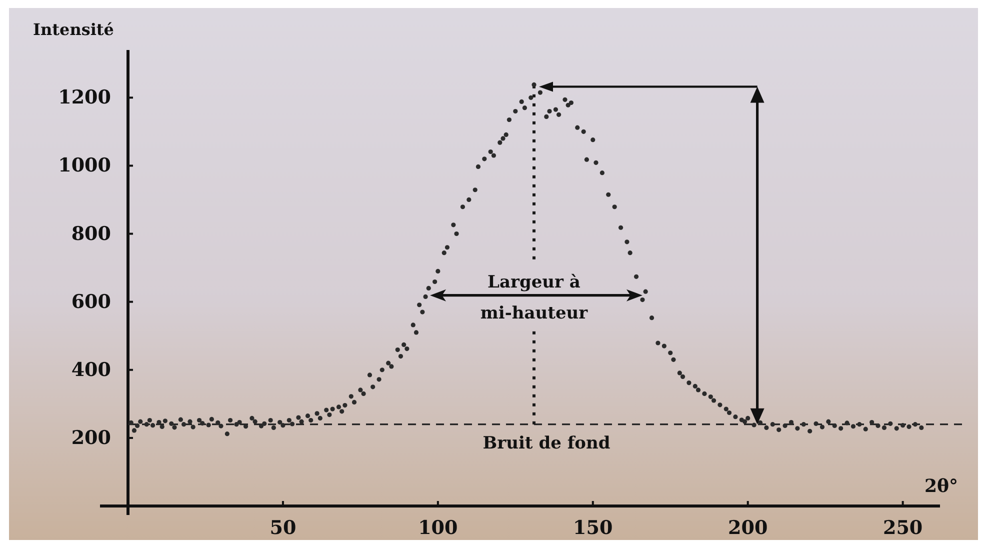 The height and width of the screenshot is (548, 987). What do you see at coordinates (438, 528) in the screenshot?
I see `x-tick-label: 100` at bounding box center [438, 528].